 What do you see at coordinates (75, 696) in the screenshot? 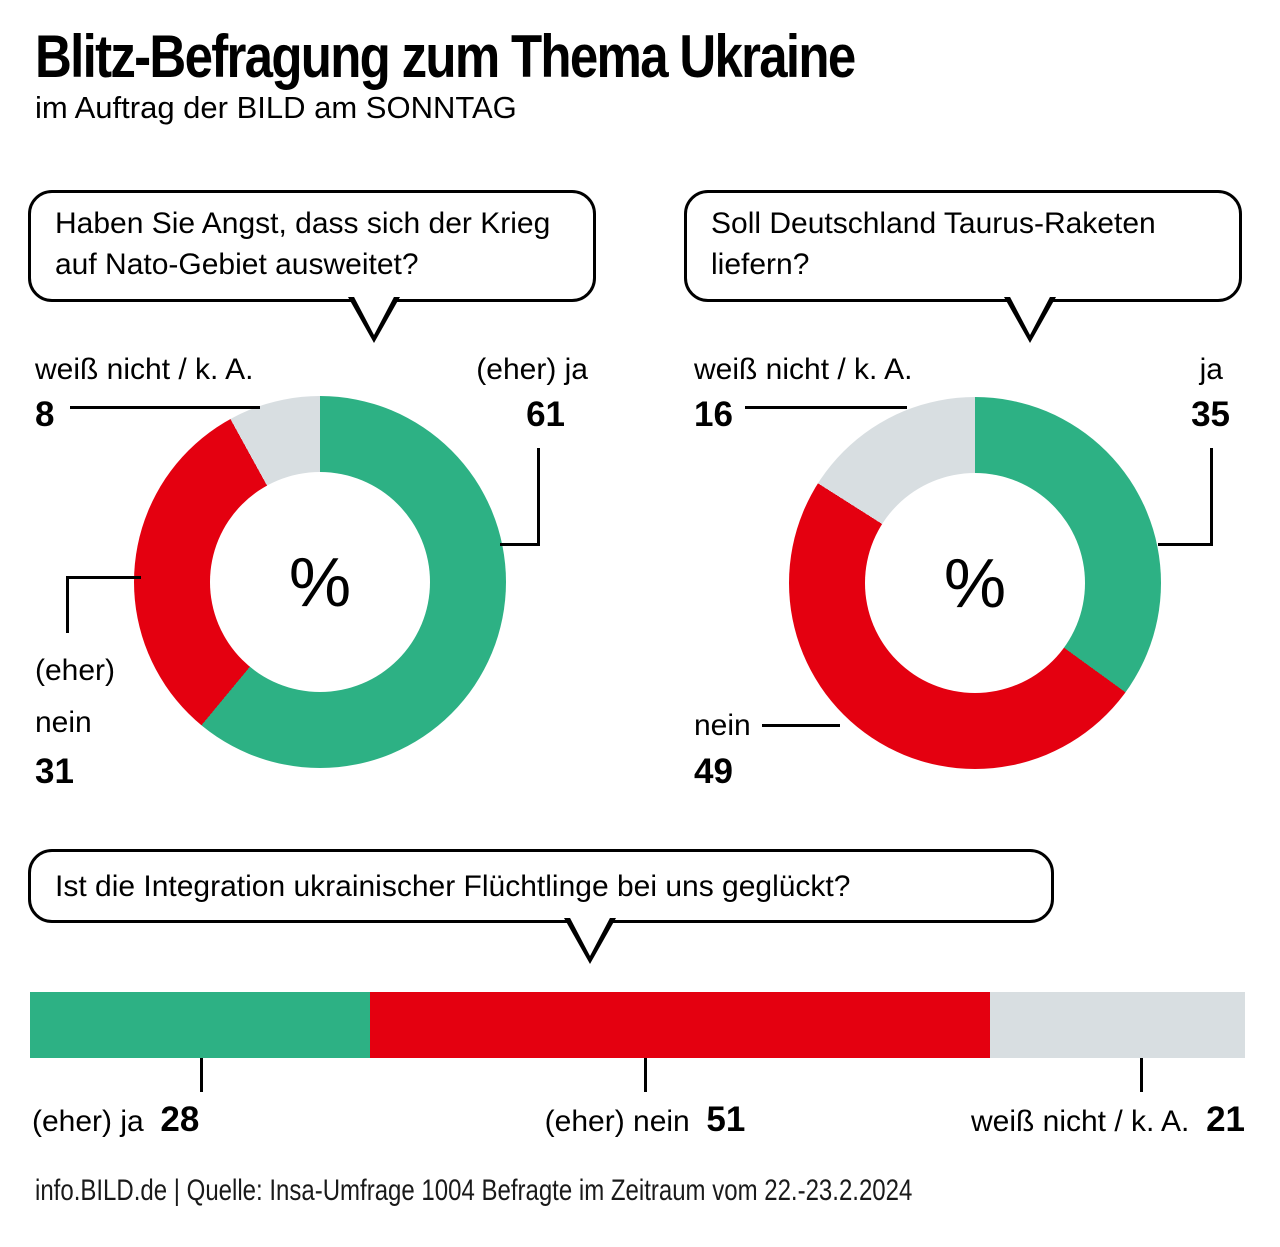
I see `donut1-label-nein: (eher) nein` at bounding box center [75, 696].